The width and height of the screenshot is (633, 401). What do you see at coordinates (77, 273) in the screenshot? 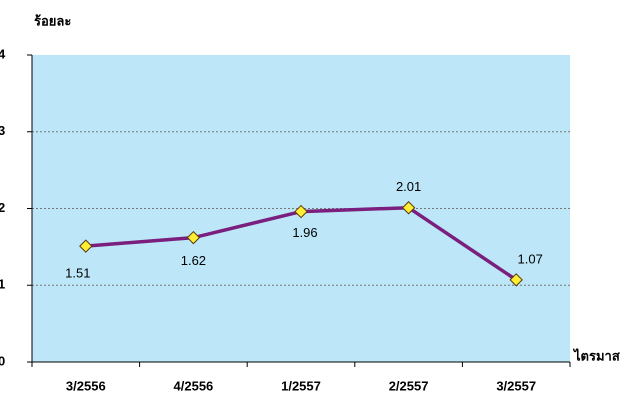
I see `data-label: 1.51` at bounding box center [77, 273].